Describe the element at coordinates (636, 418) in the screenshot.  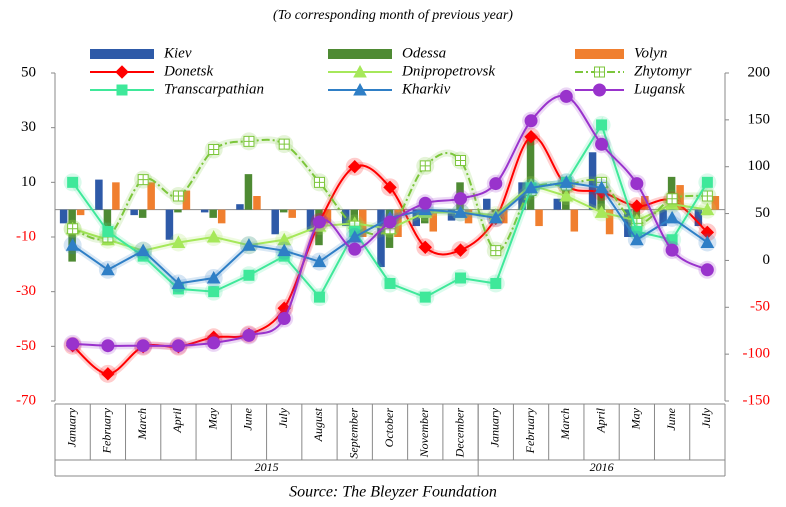
I see `x-tick-label: May` at that location.